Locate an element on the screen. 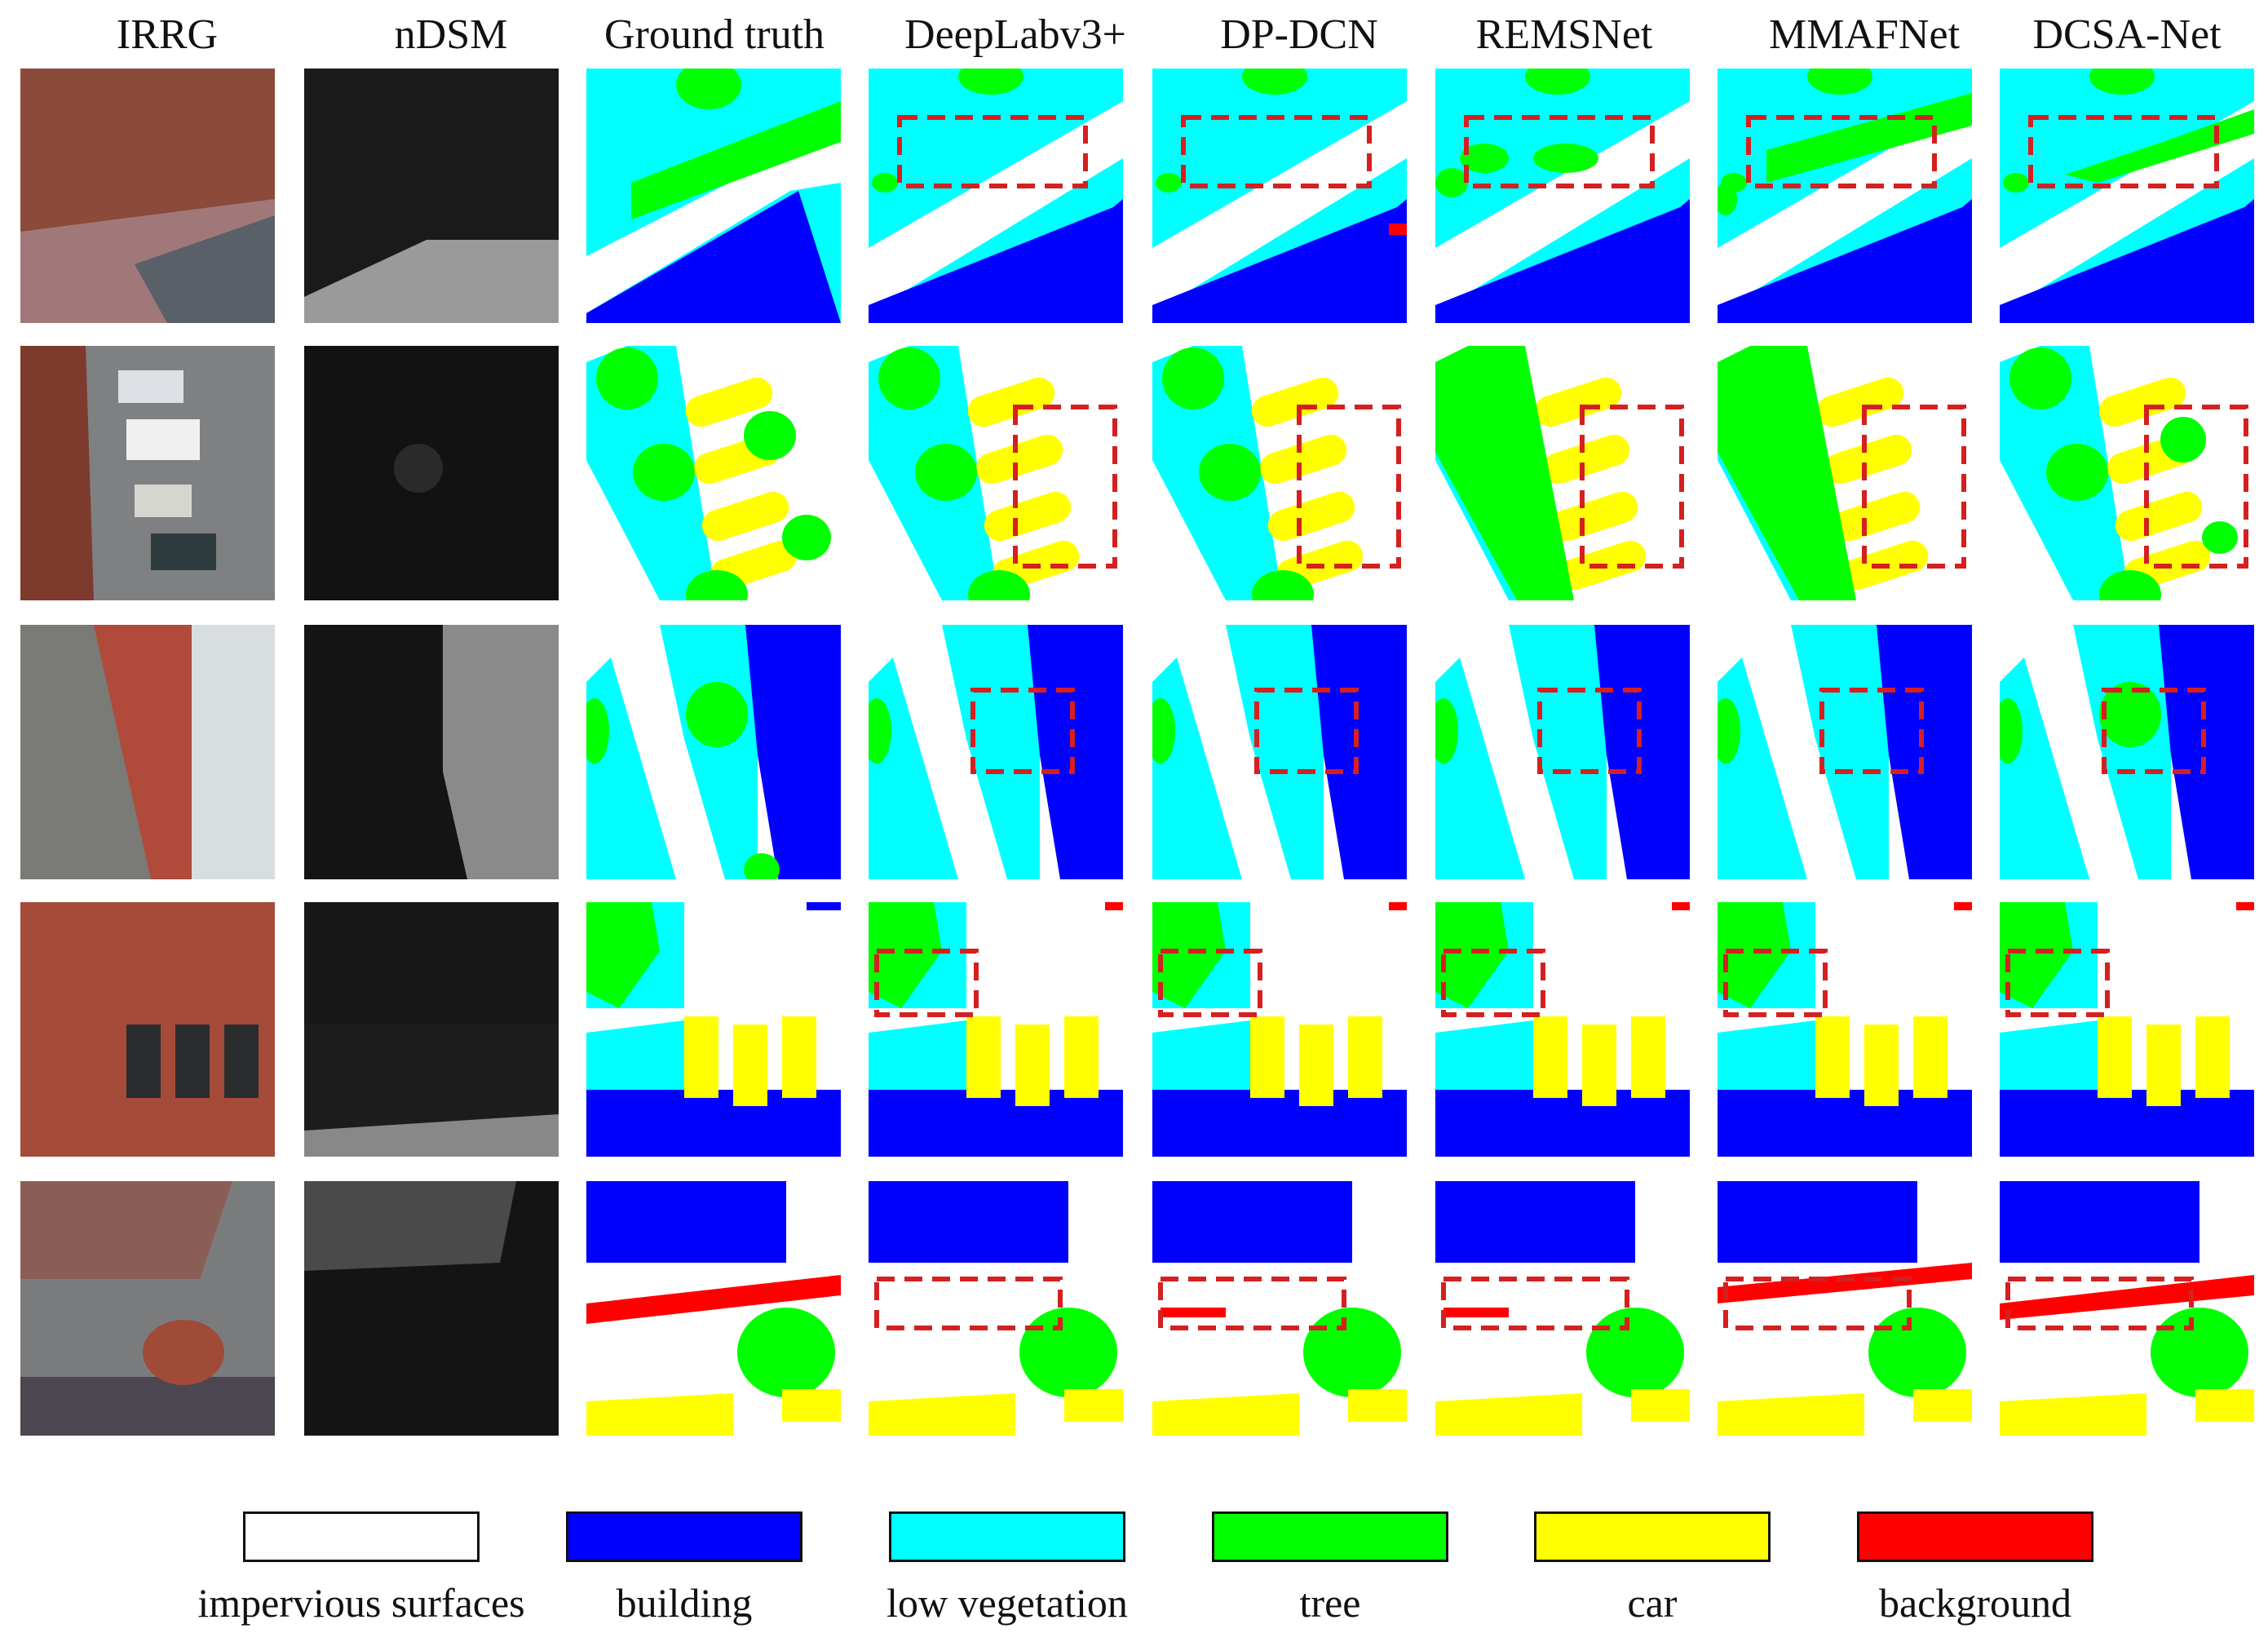 This screenshot has width=2268, height=1642. column-header: DeepLabv3+ is located at coordinates (1015, 34).